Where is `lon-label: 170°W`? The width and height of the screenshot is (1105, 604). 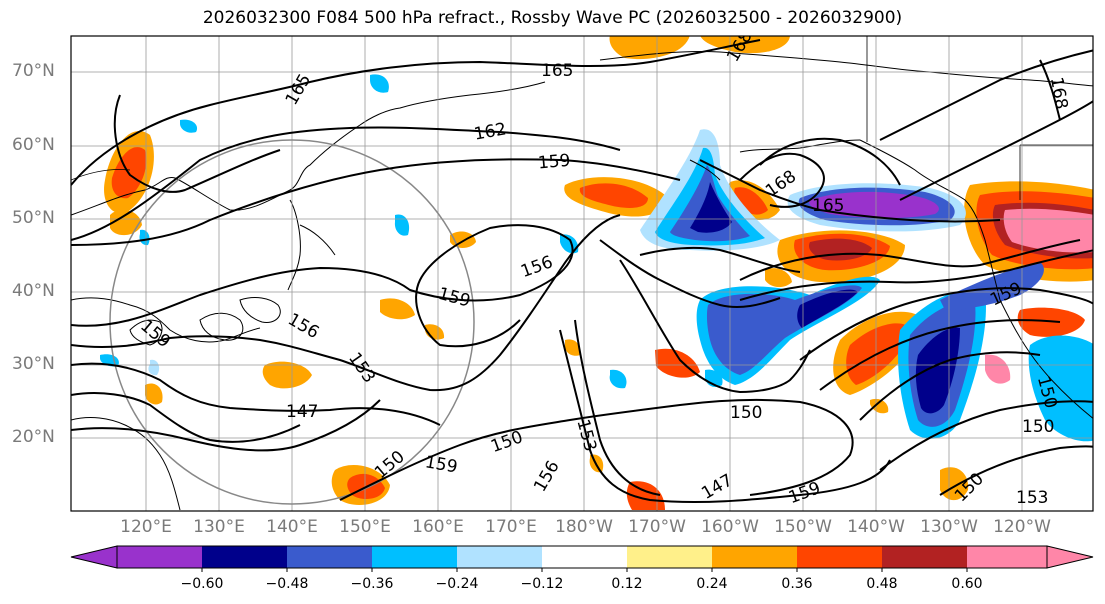 lon-label: 170°W is located at coordinates (657, 527).